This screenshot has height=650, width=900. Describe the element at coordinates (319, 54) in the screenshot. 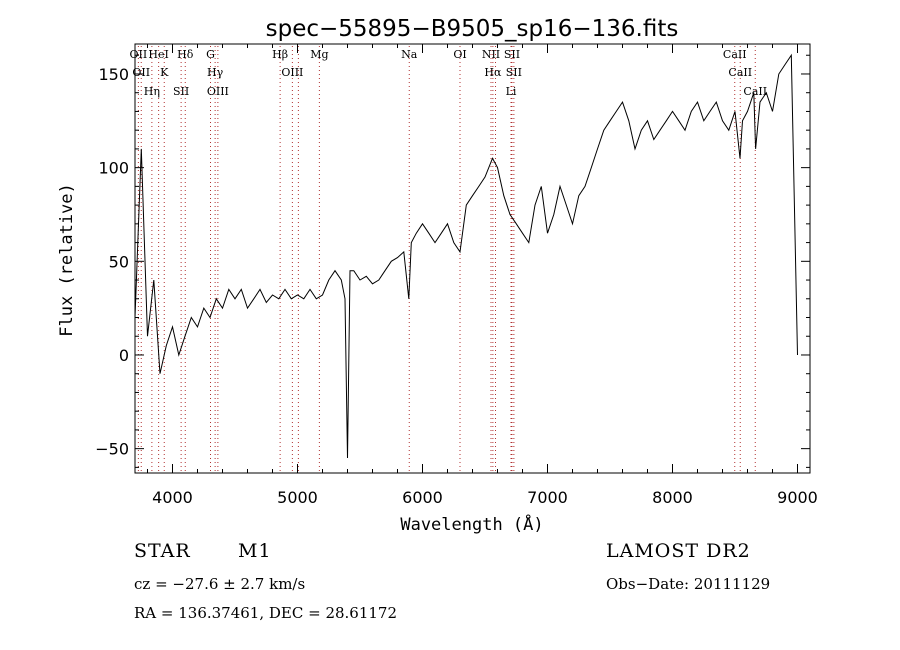

I see `emission-line-label: Mg` at that location.